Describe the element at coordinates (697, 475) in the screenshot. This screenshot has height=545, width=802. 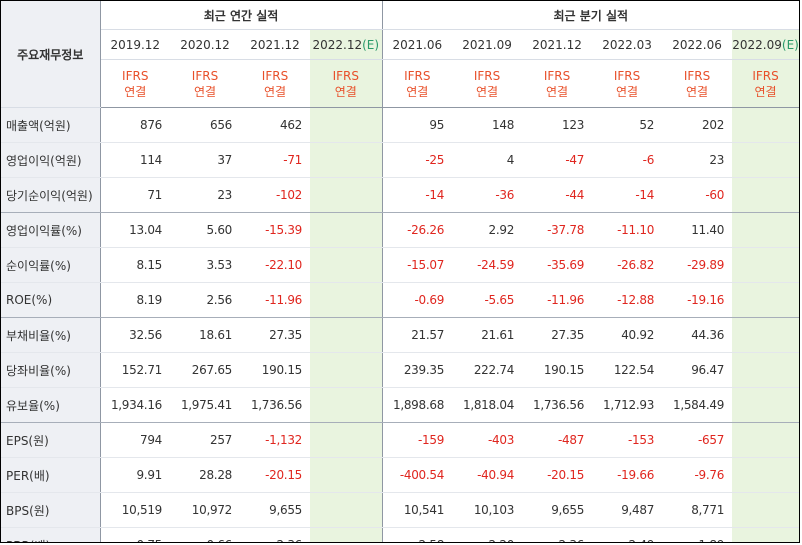
I see `value-cell: -9.76` at that location.